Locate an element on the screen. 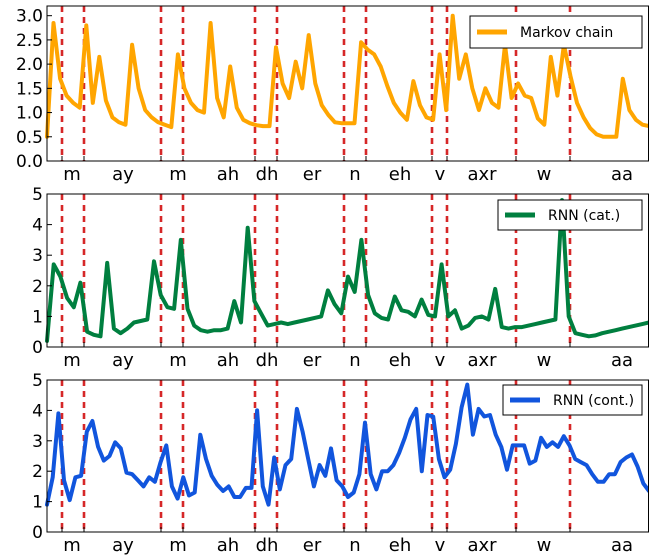 The image size is (649, 555). legend: RNN (cont.) is located at coordinates (572, 400).